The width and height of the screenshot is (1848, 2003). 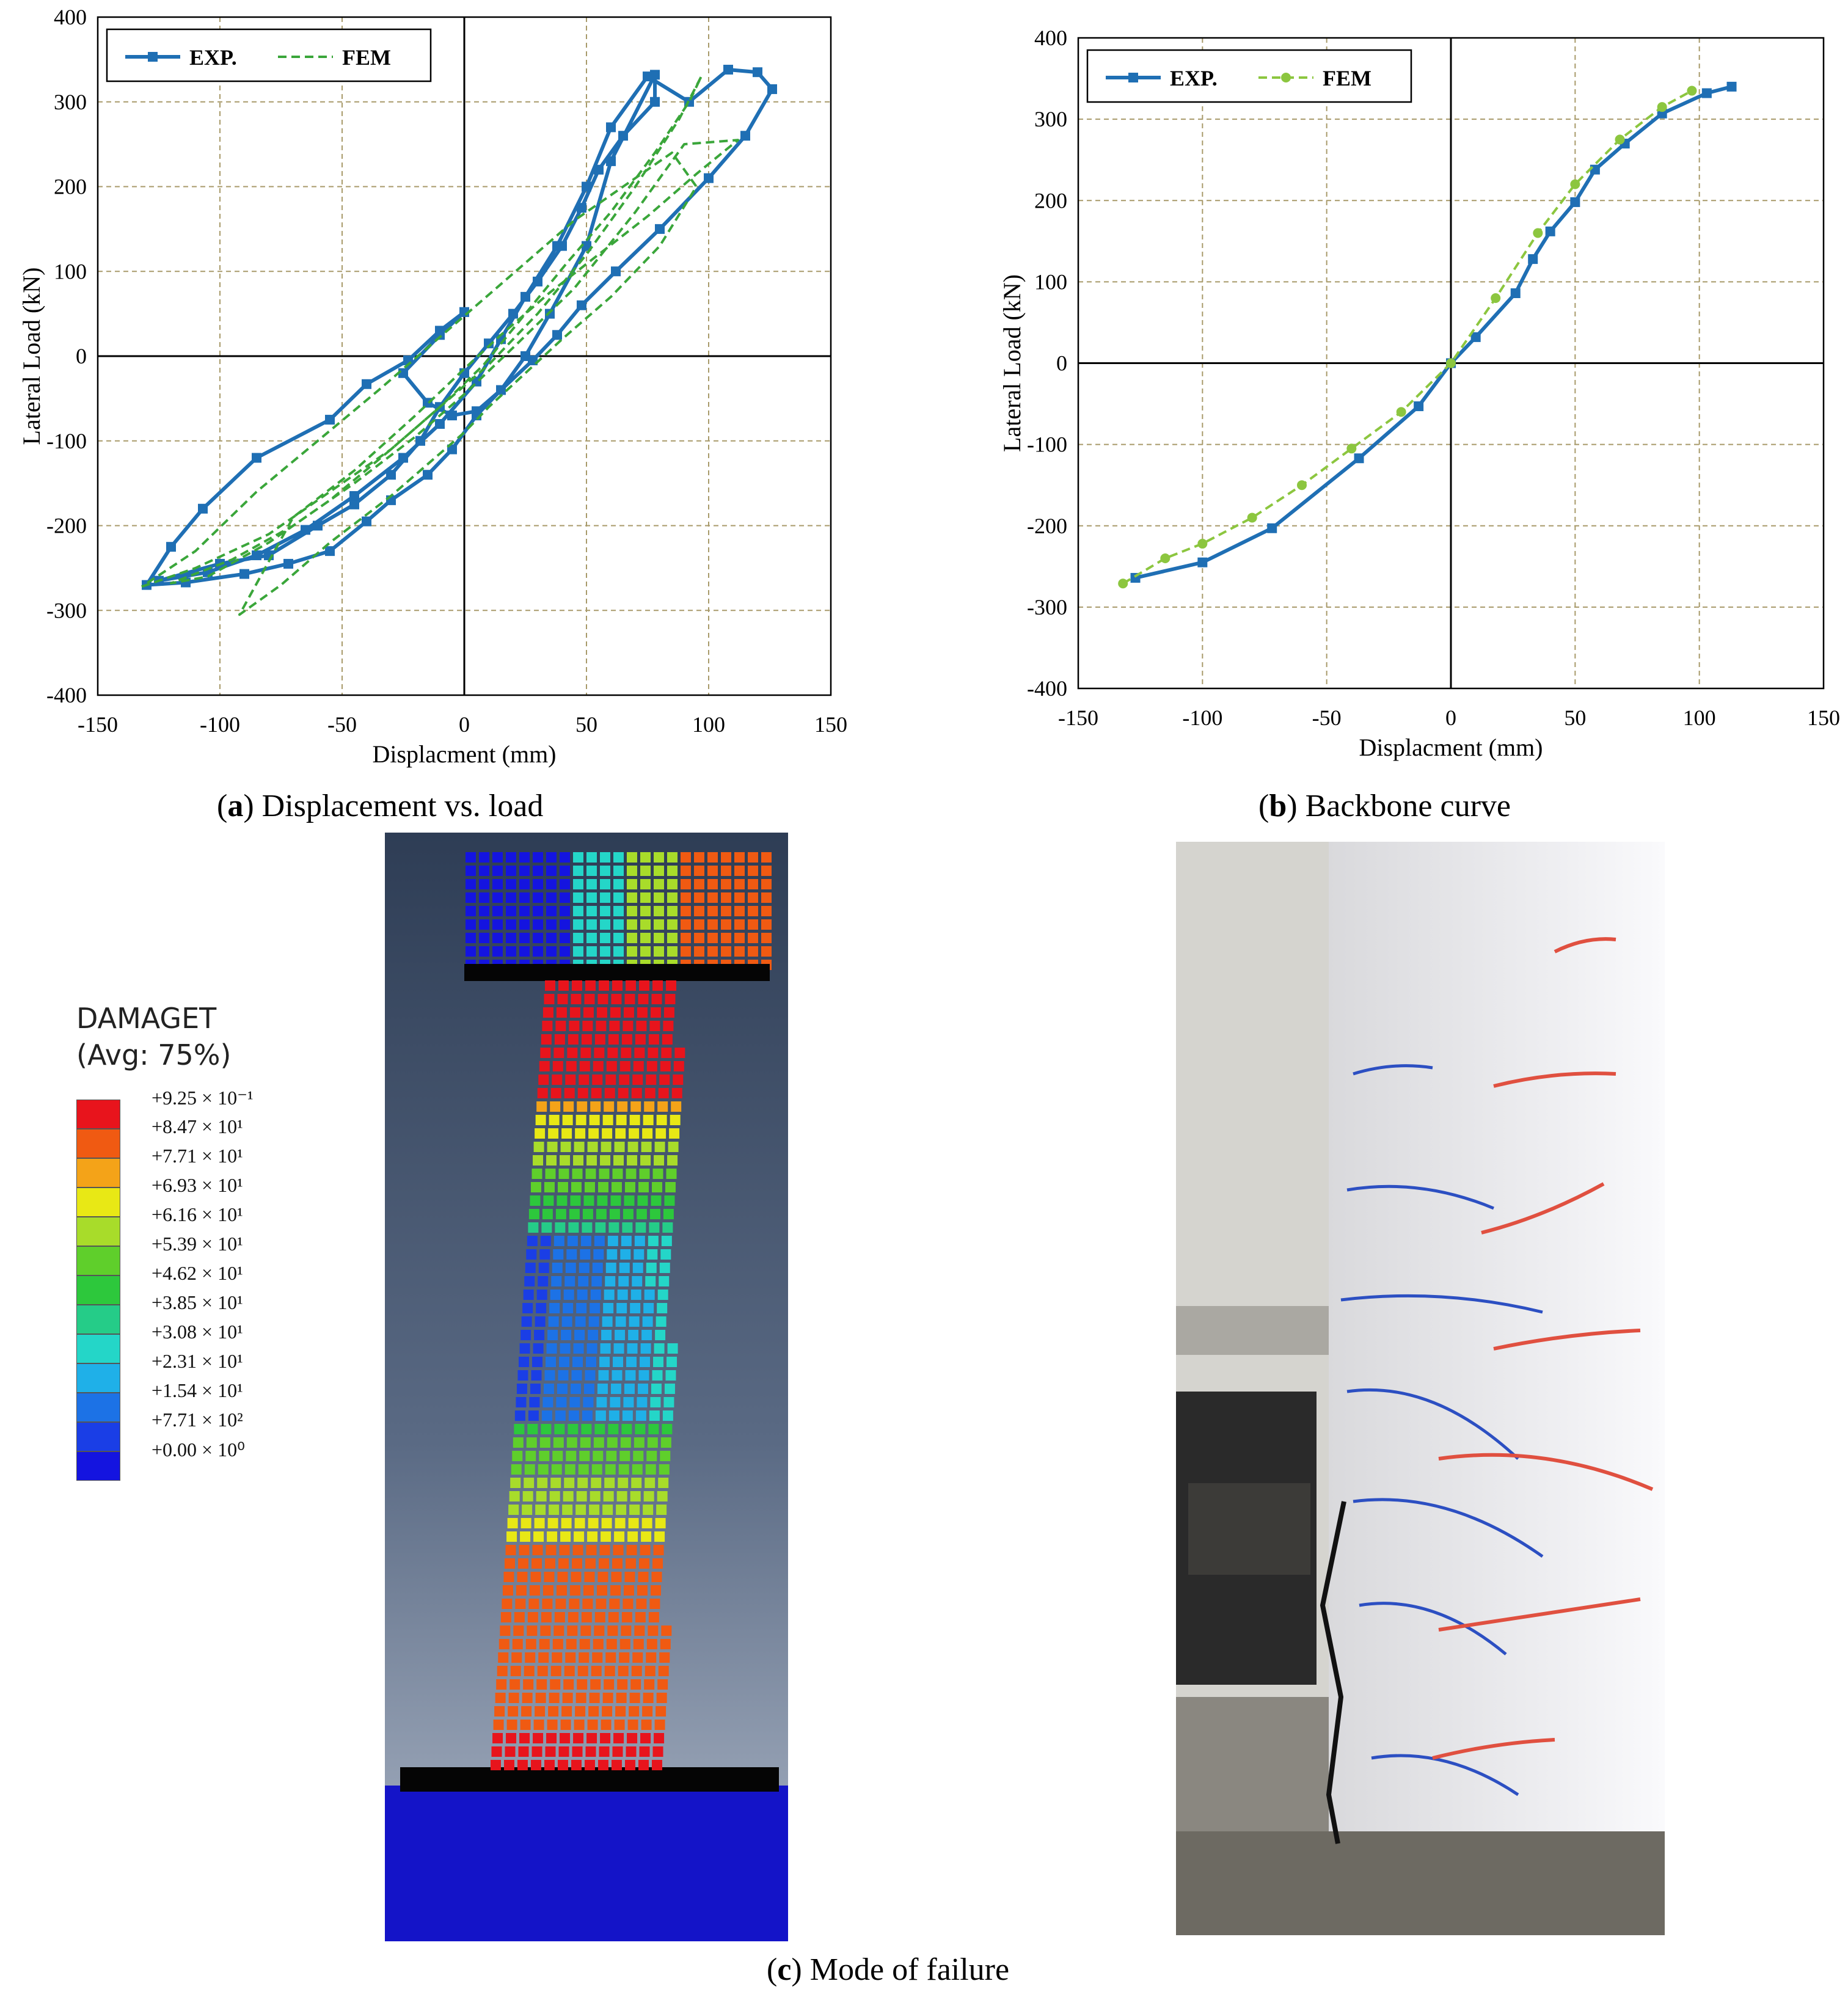 I want to click on y-tick-label: 400, so click(x=70, y=17).